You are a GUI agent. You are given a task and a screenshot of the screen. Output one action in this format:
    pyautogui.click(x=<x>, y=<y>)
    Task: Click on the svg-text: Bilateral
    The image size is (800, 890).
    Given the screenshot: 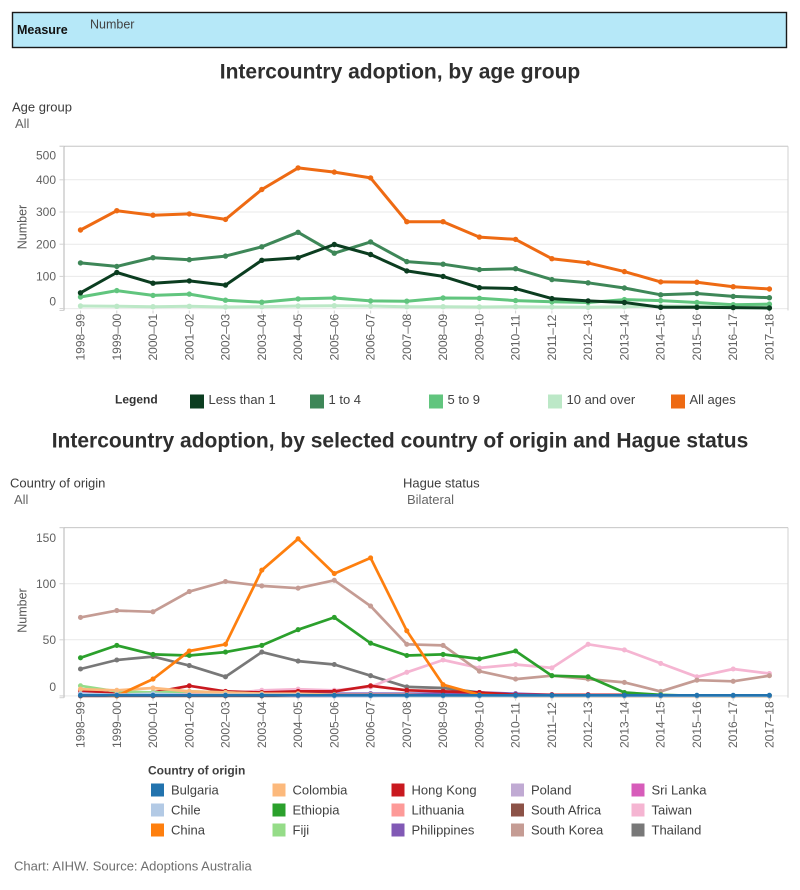 What is the action you would take?
    pyautogui.click(x=430, y=499)
    